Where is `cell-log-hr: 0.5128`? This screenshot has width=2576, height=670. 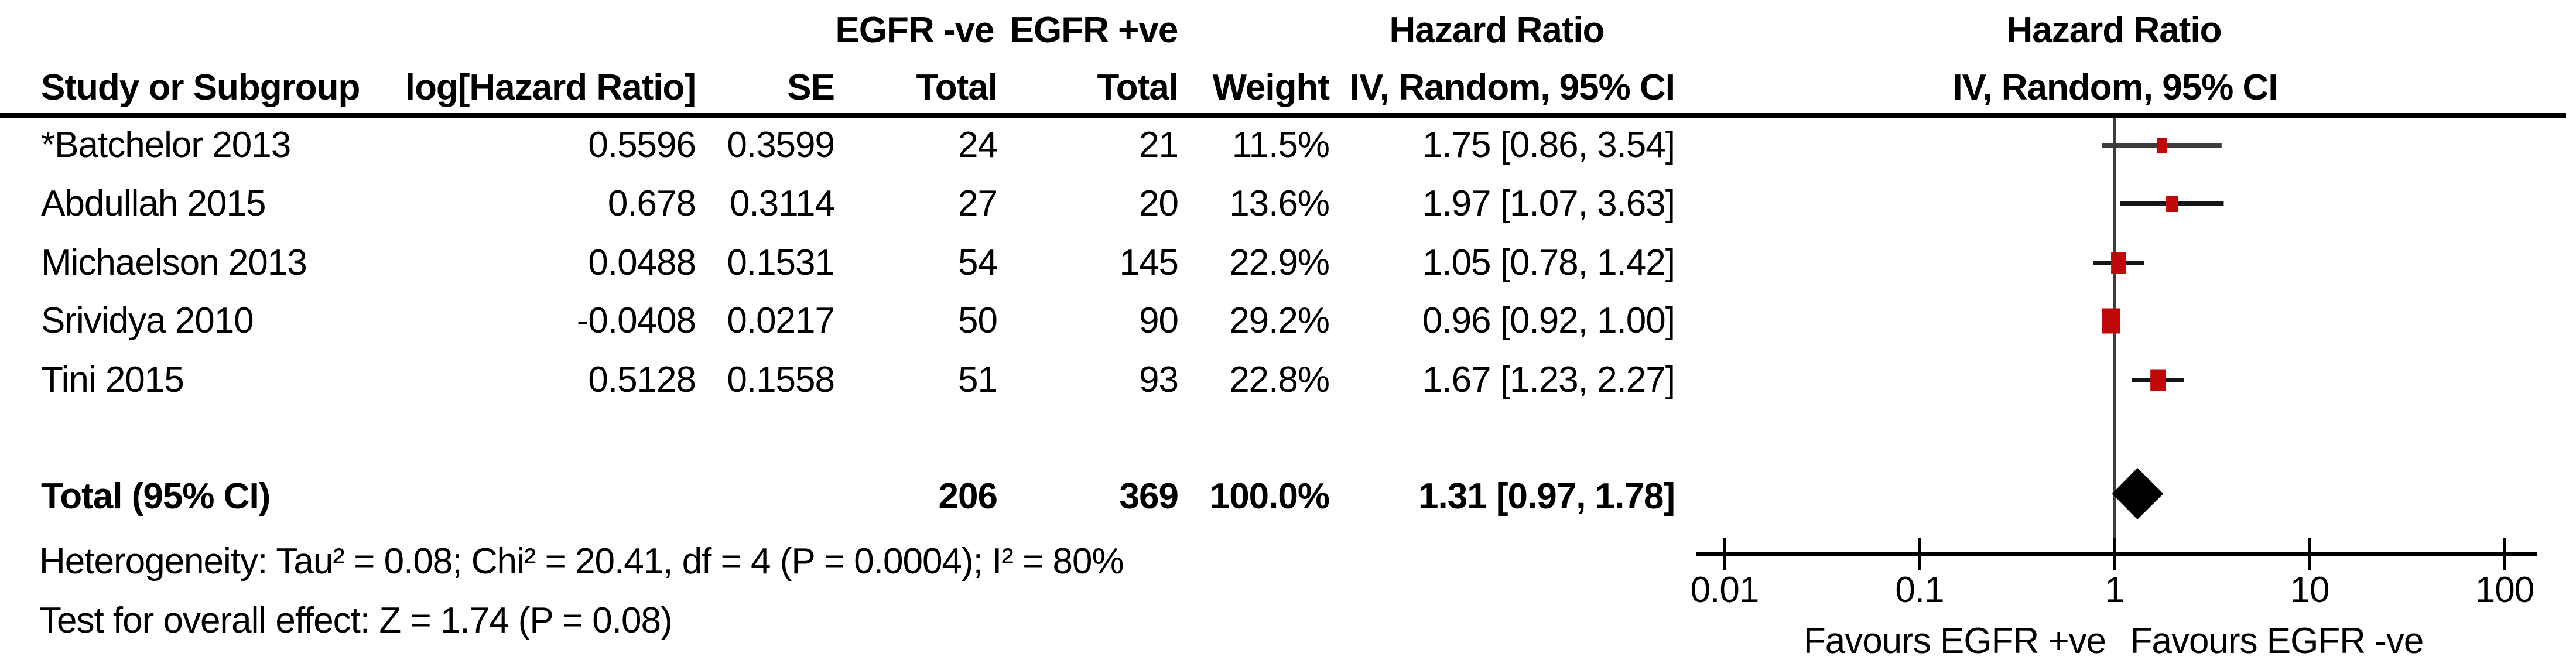 cell-log-hr: 0.5128 is located at coordinates (642, 380).